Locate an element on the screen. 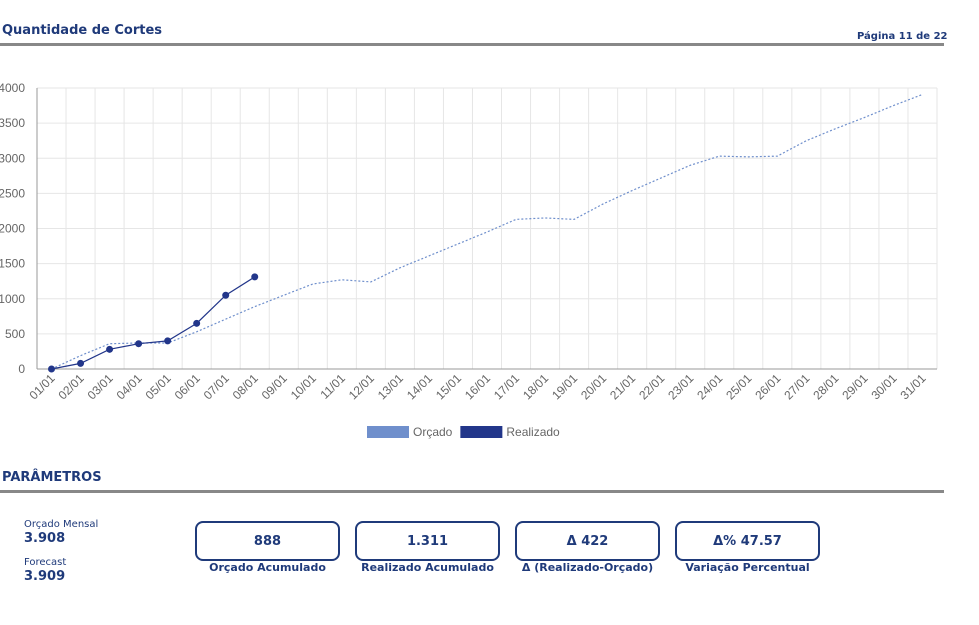 This screenshot has width=979, height=625. kpi-value: 888 is located at coordinates (267, 541).